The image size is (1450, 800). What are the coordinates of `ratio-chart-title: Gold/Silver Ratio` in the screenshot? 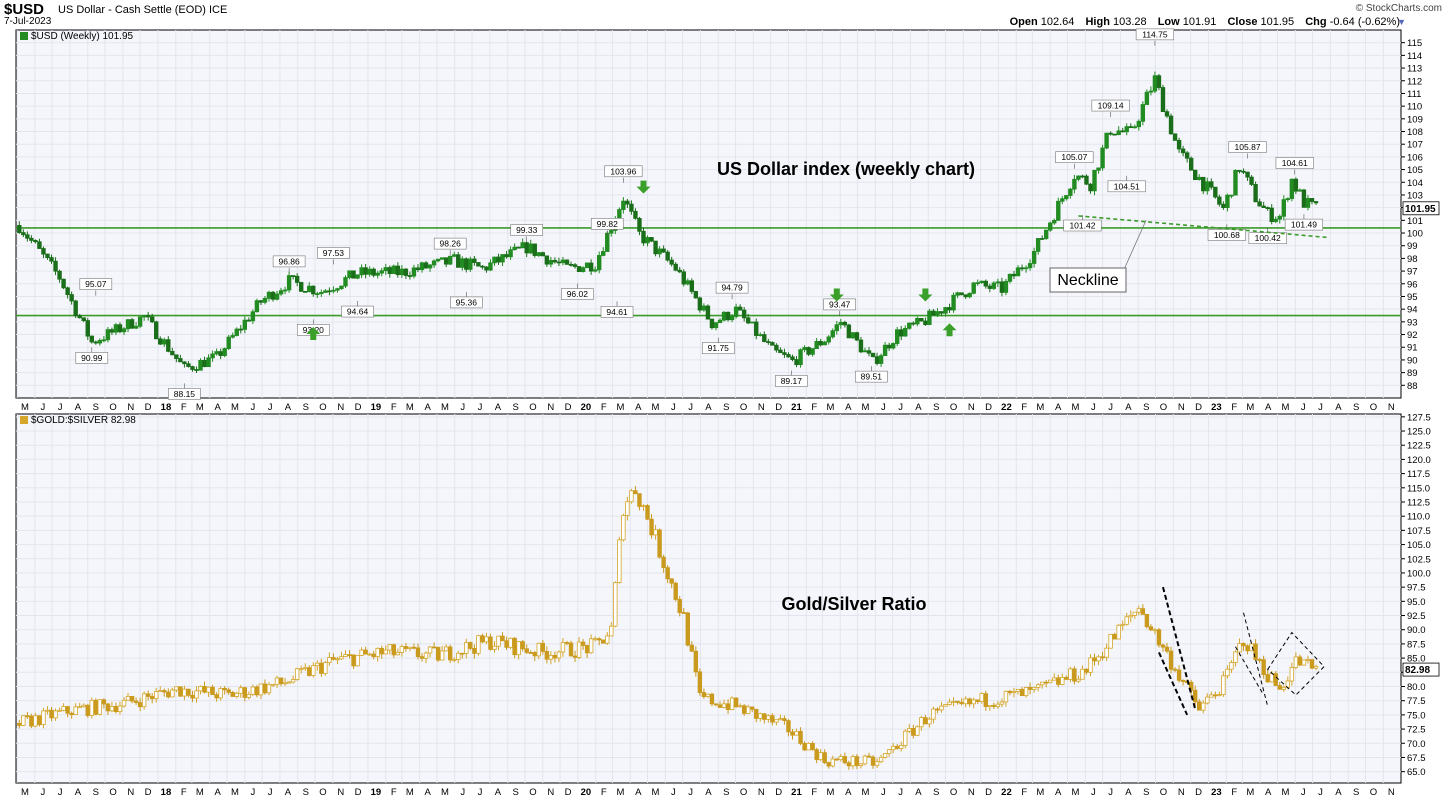 It's located at (853, 604).